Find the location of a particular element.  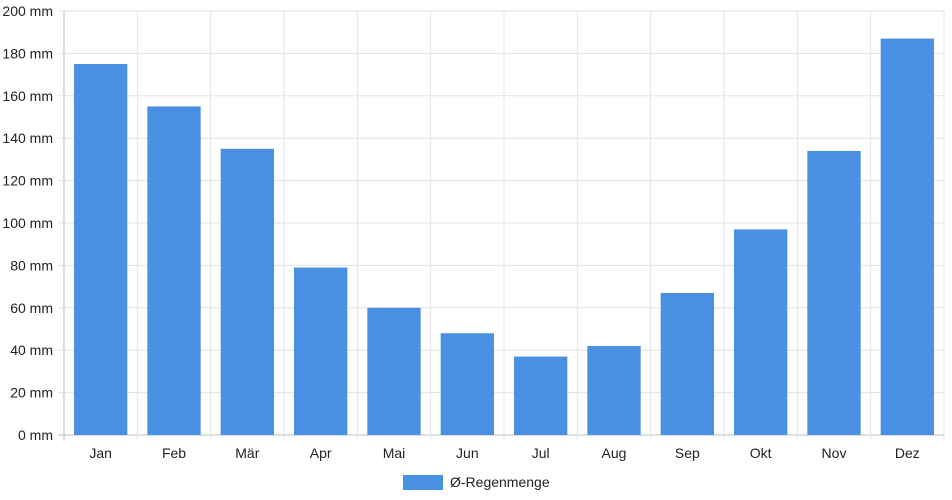

x-tick-label: Aug is located at coordinates (614, 453).